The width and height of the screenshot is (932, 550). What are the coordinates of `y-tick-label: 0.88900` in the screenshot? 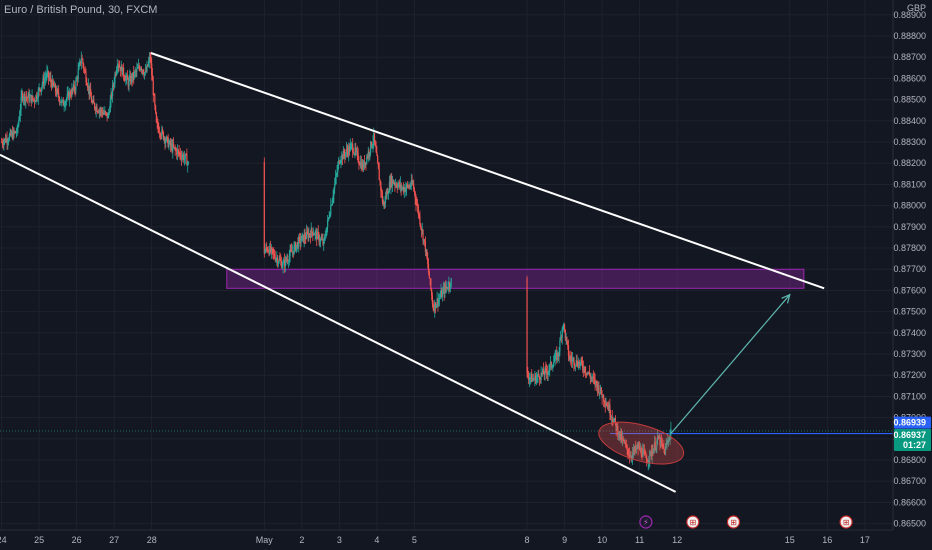 It's located at (909, 15).